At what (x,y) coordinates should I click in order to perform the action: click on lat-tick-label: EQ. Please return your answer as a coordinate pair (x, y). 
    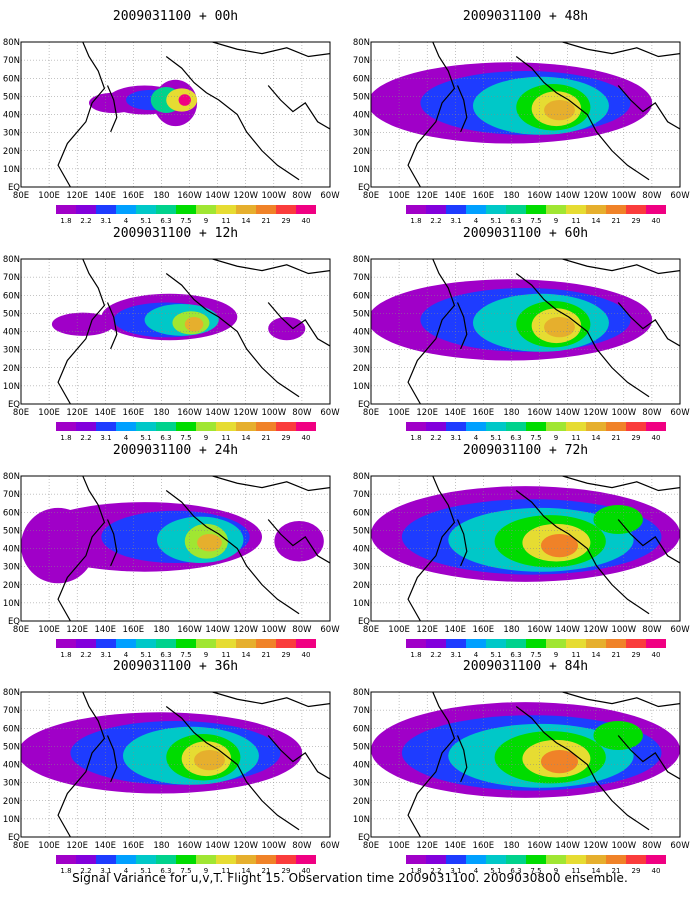
    Looking at the image, I should click on (14, 405).